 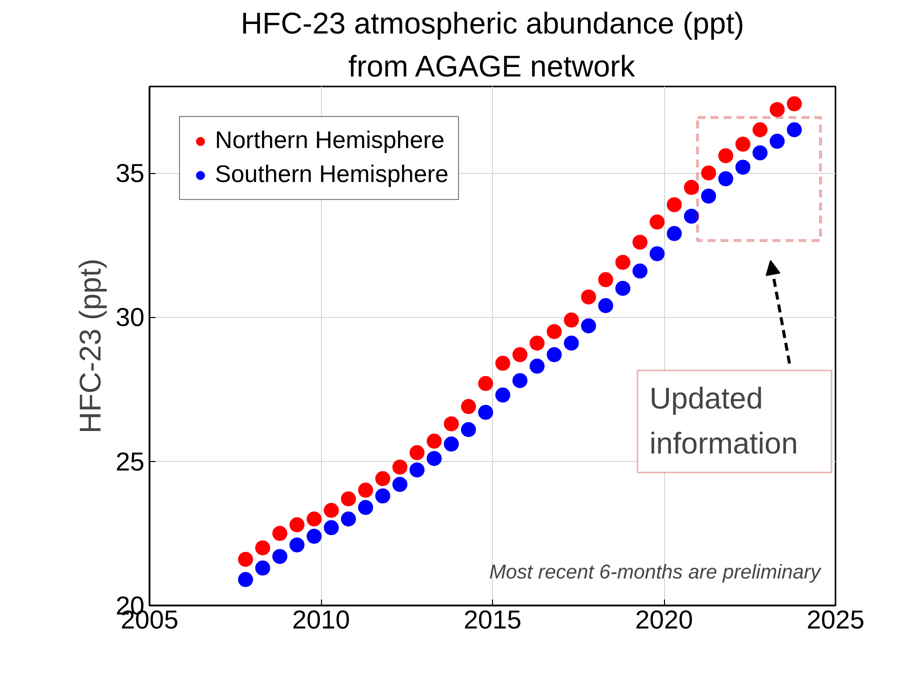 I want to click on x-tick-label: 2020, so click(x=664, y=619).